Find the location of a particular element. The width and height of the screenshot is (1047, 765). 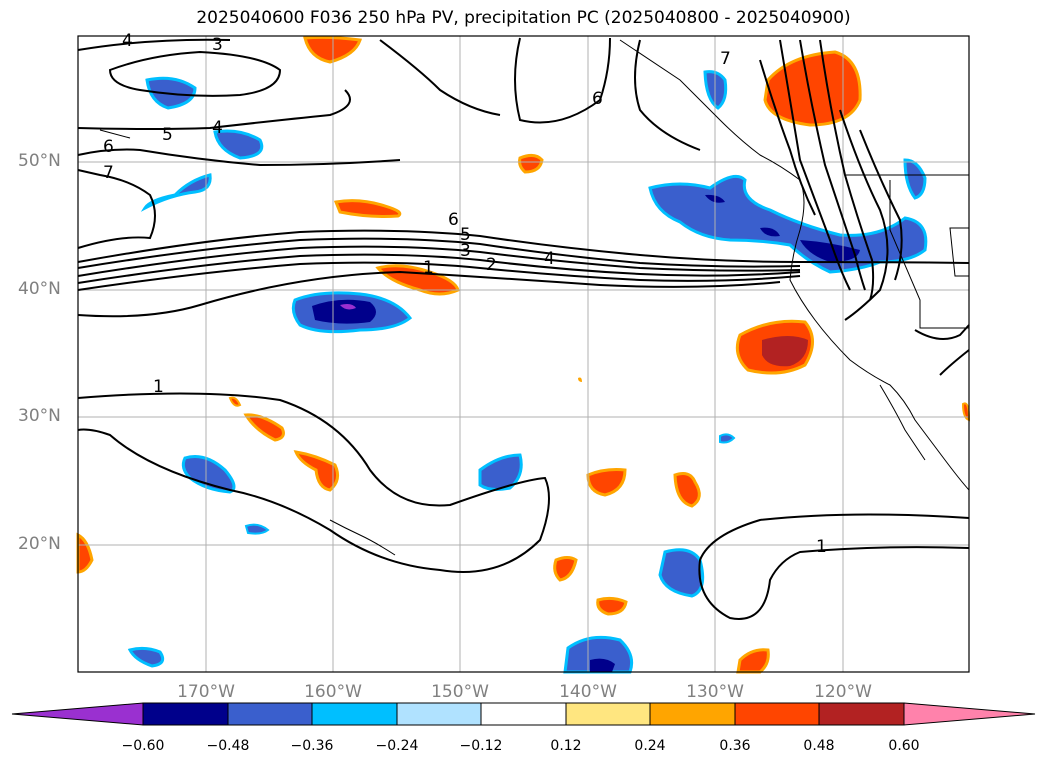

colorbar-tick: −0.36 is located at coordinates (312, 746).